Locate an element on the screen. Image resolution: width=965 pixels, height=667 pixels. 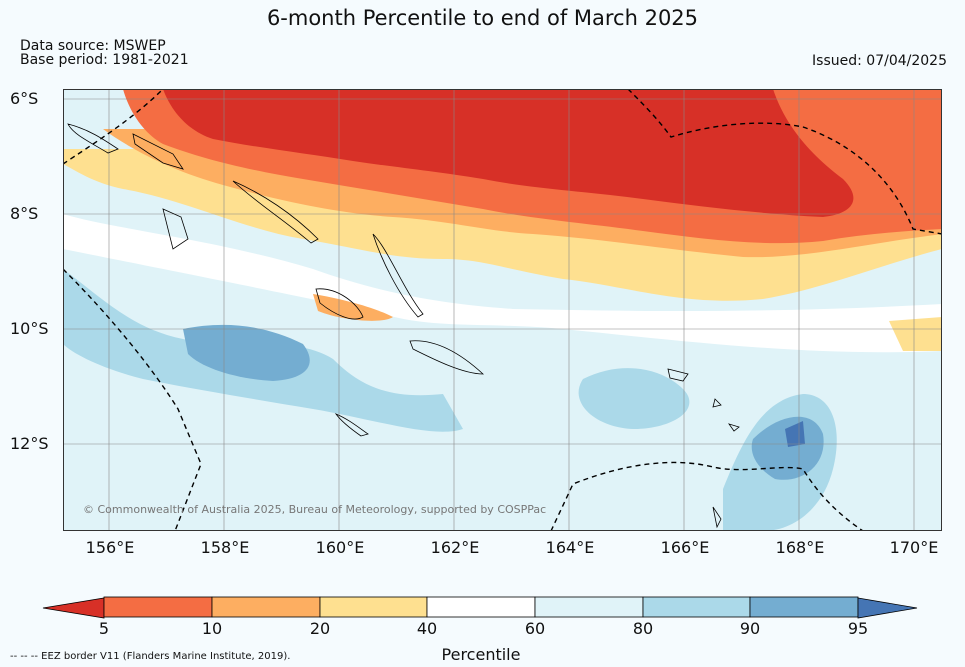
data-source-label: Data source: MSWEP is located at coordinates (93, 46).